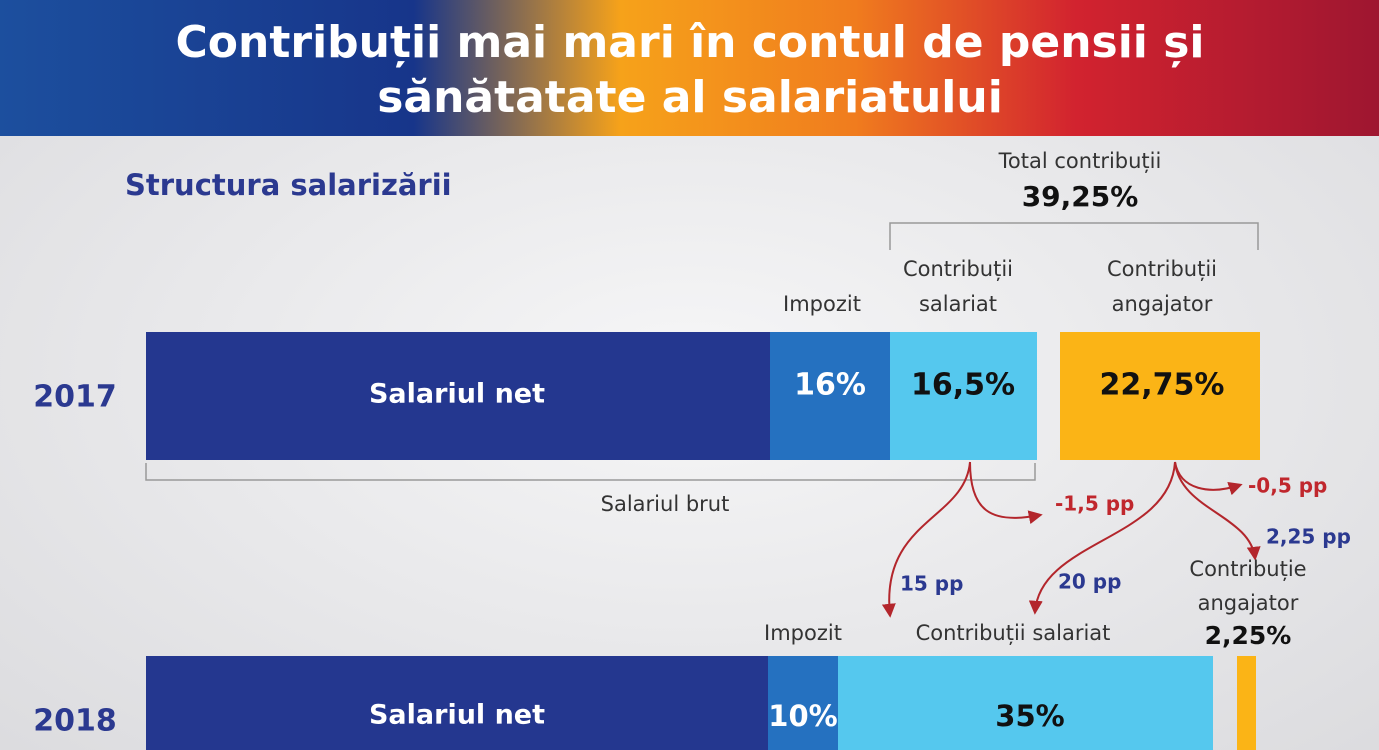  I want to click on header: Contribuție, so click(1247, 569).